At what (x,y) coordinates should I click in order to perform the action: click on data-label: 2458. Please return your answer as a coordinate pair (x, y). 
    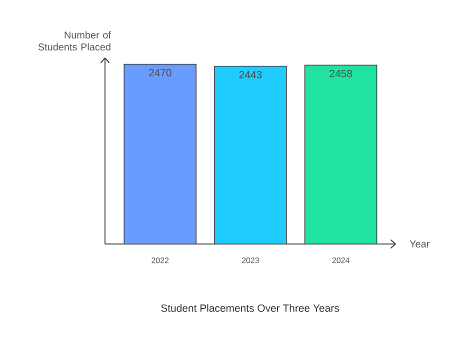
    Looking at the image, I should click on (341, 74).